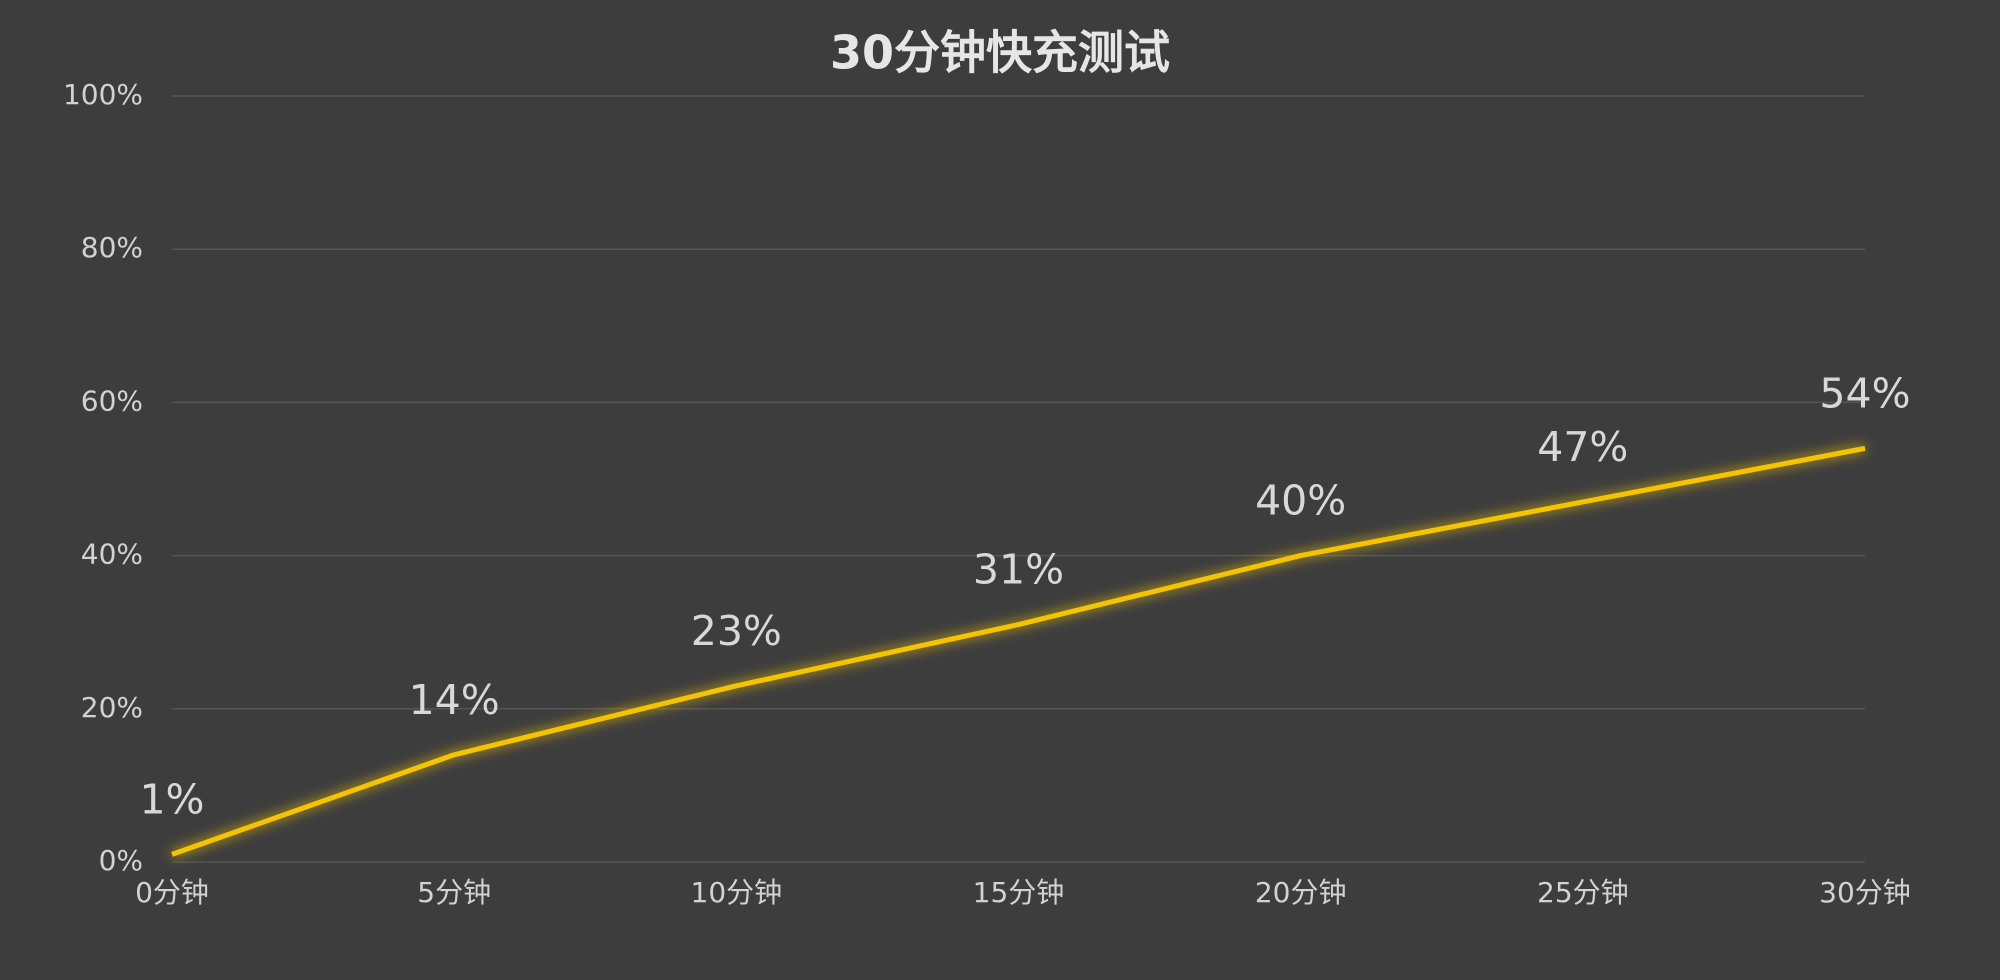 The width and height of the screenshot is (2000, 980). What do you see at coordinates (454, 892) in the screenshot?
I see `x-tick-label: 5分钟` at bounding box center [454, 892].